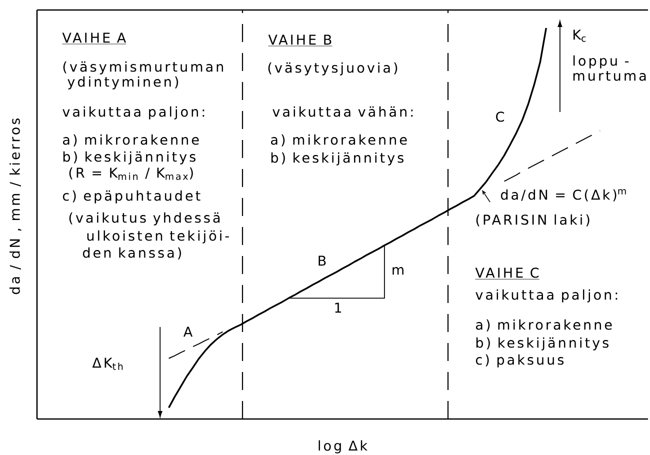 This screenshot has width=650, height=455. I want to click on annotation: B, so click(322, 261).